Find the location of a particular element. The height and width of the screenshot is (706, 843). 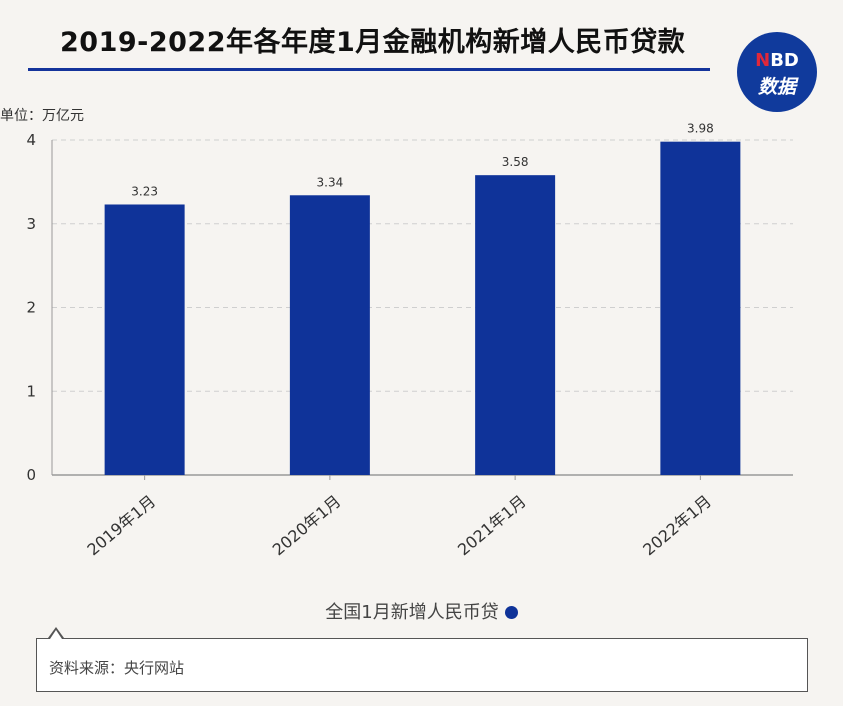

data-label: 3.23 is located at coordinates (144, 191).